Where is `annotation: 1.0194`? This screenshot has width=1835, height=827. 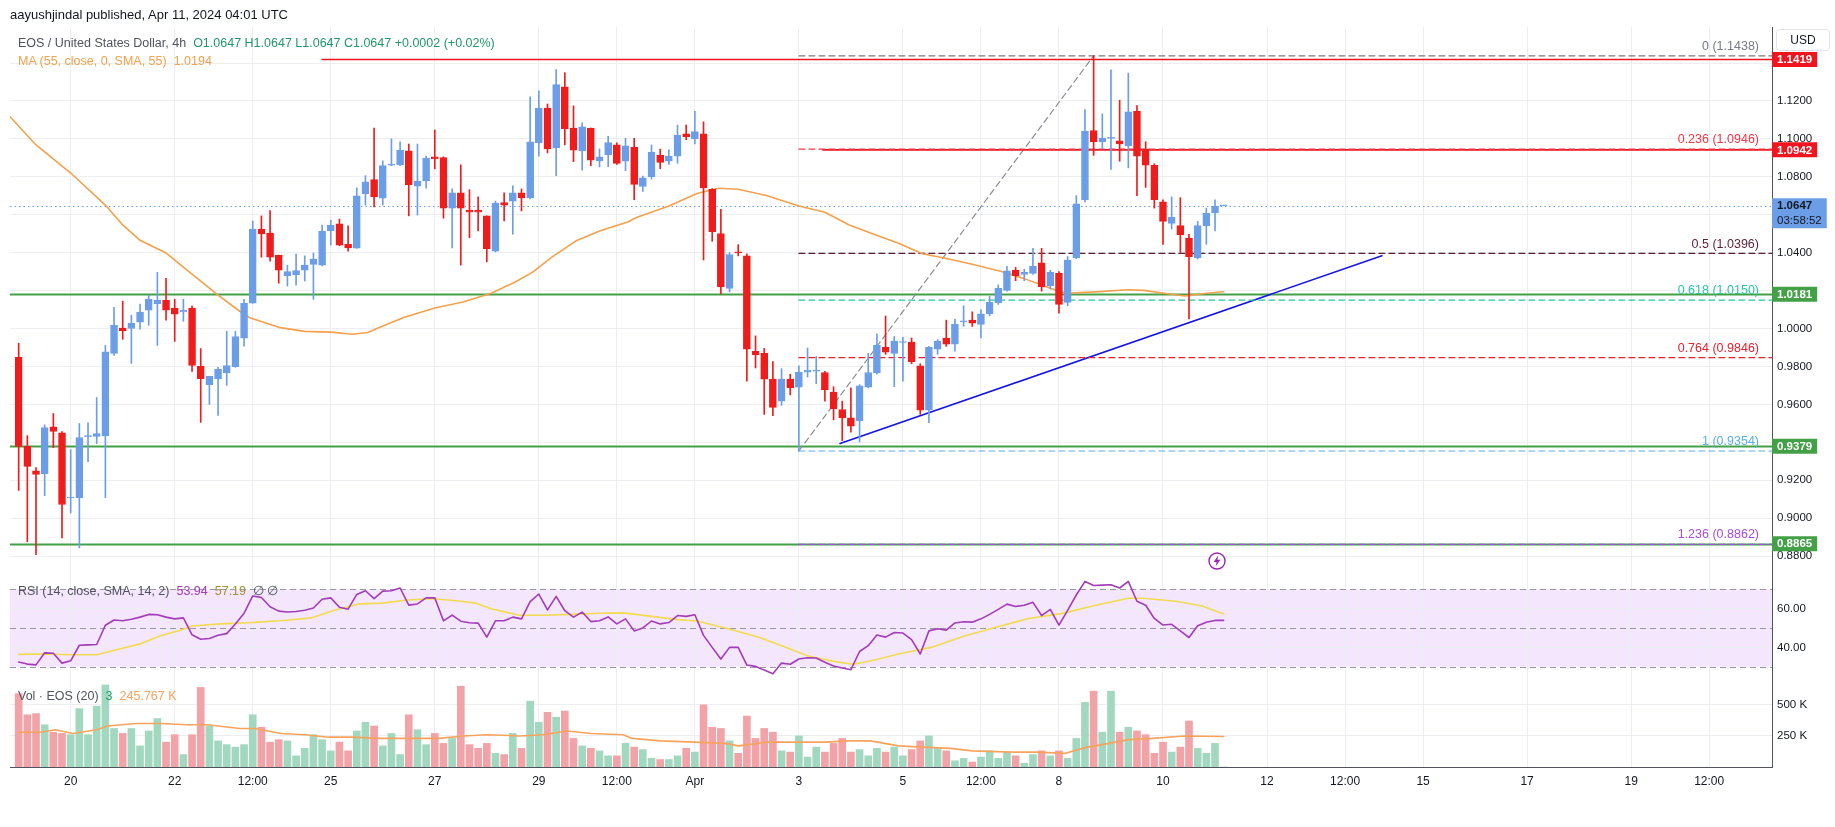 annotation: 1.0194 is located at coordinates (192, 61).